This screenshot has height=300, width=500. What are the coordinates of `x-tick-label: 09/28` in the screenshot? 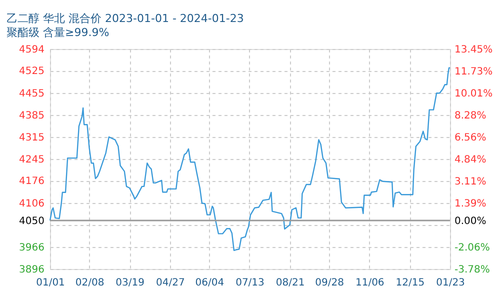 It's located at (329, 283).